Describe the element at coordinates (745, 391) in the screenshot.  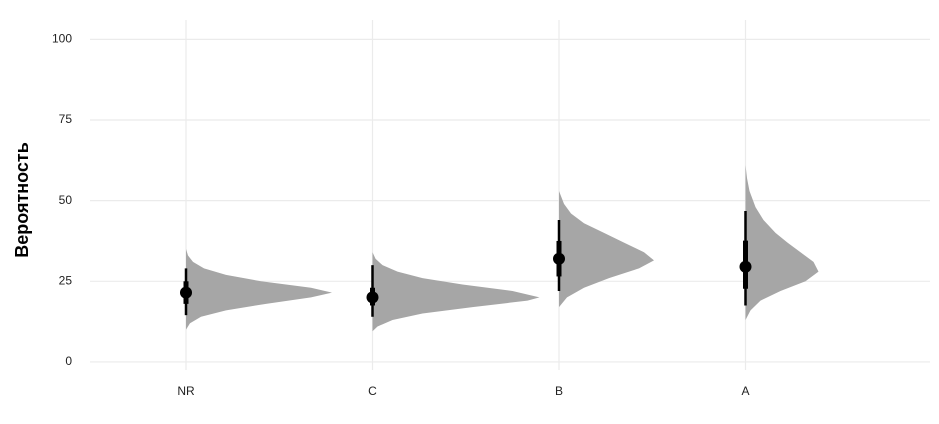
I see `x-tick-label: A` at that location.